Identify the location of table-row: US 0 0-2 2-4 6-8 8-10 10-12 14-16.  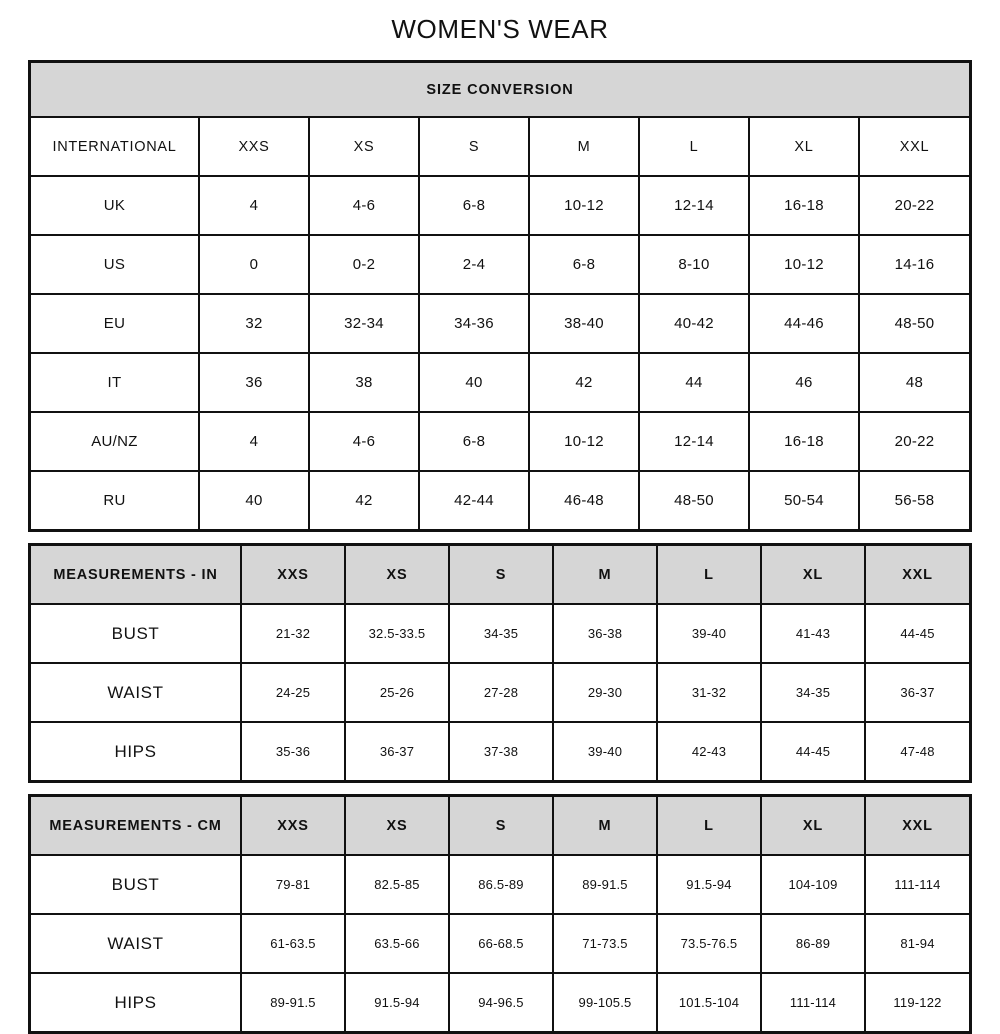
(500, 264).